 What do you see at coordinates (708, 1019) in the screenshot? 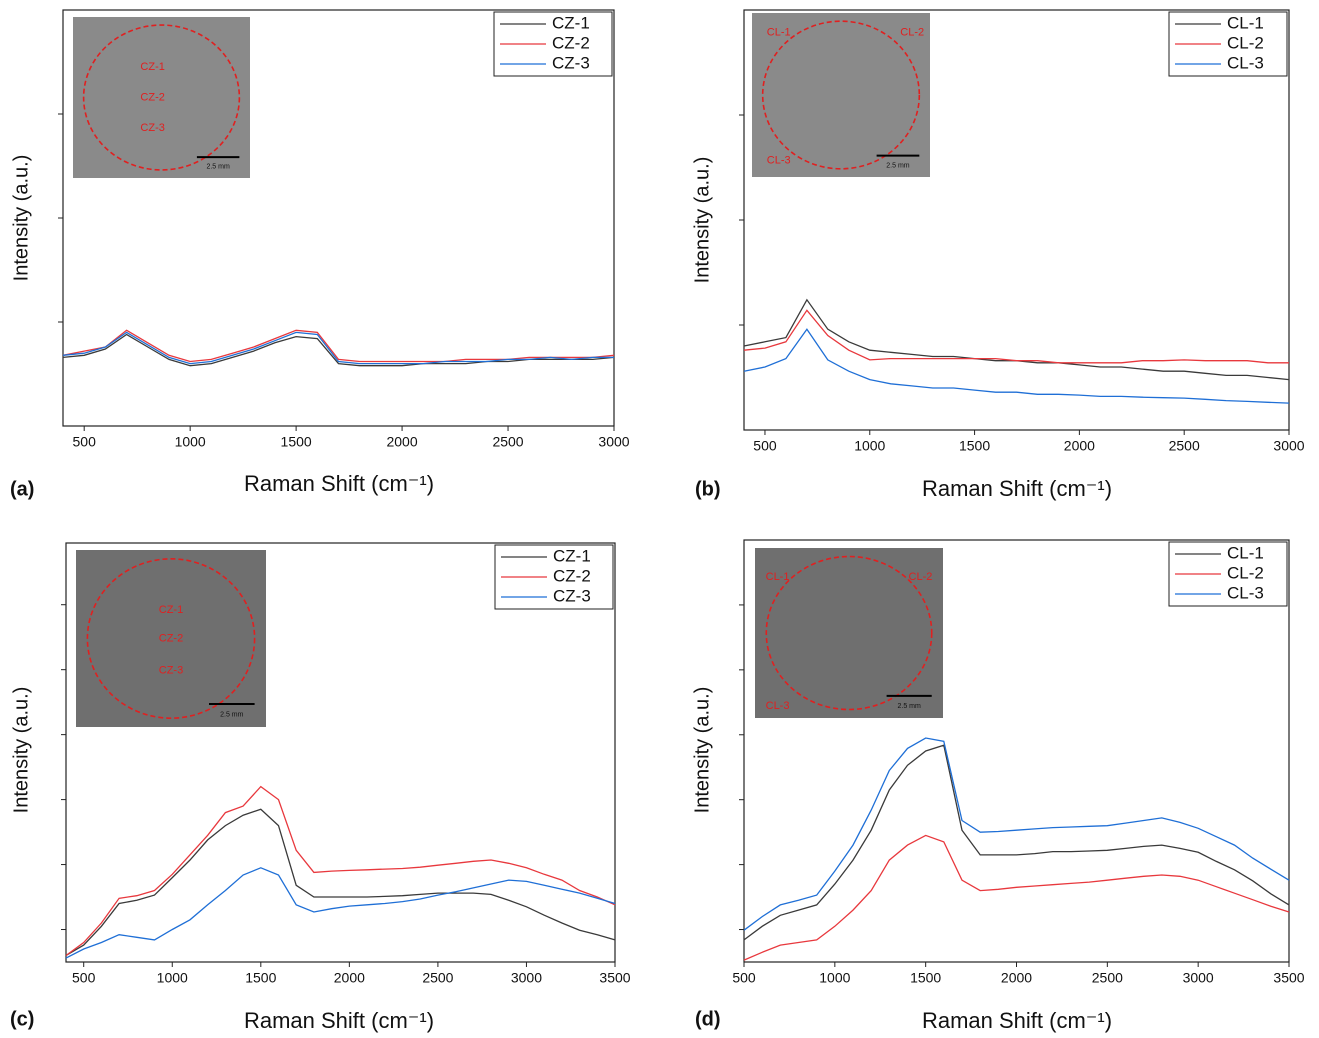
I see `panel-label: (d)` at bounding box center [708, 1019].